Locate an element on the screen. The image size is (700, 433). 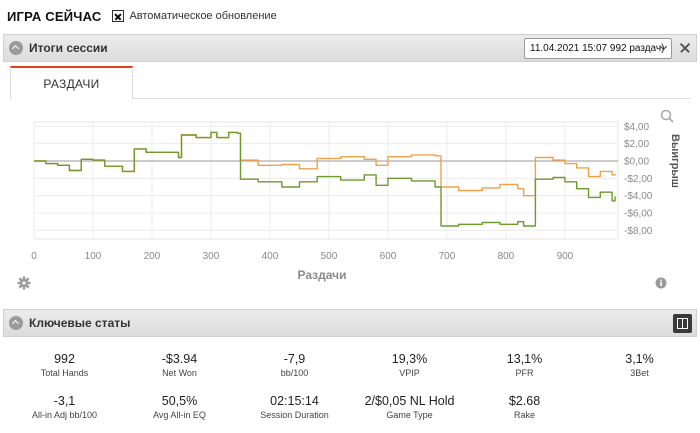
stat-value: 2/$0,05 NL Hold is located at coordinates (409, 401).